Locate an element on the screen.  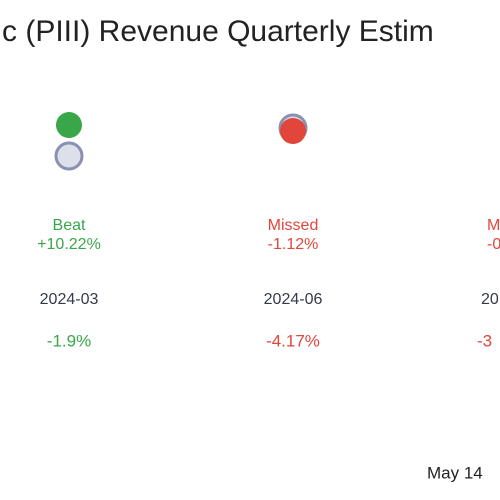
surprise-label: +10.22% is located at coordinates (69, 244).